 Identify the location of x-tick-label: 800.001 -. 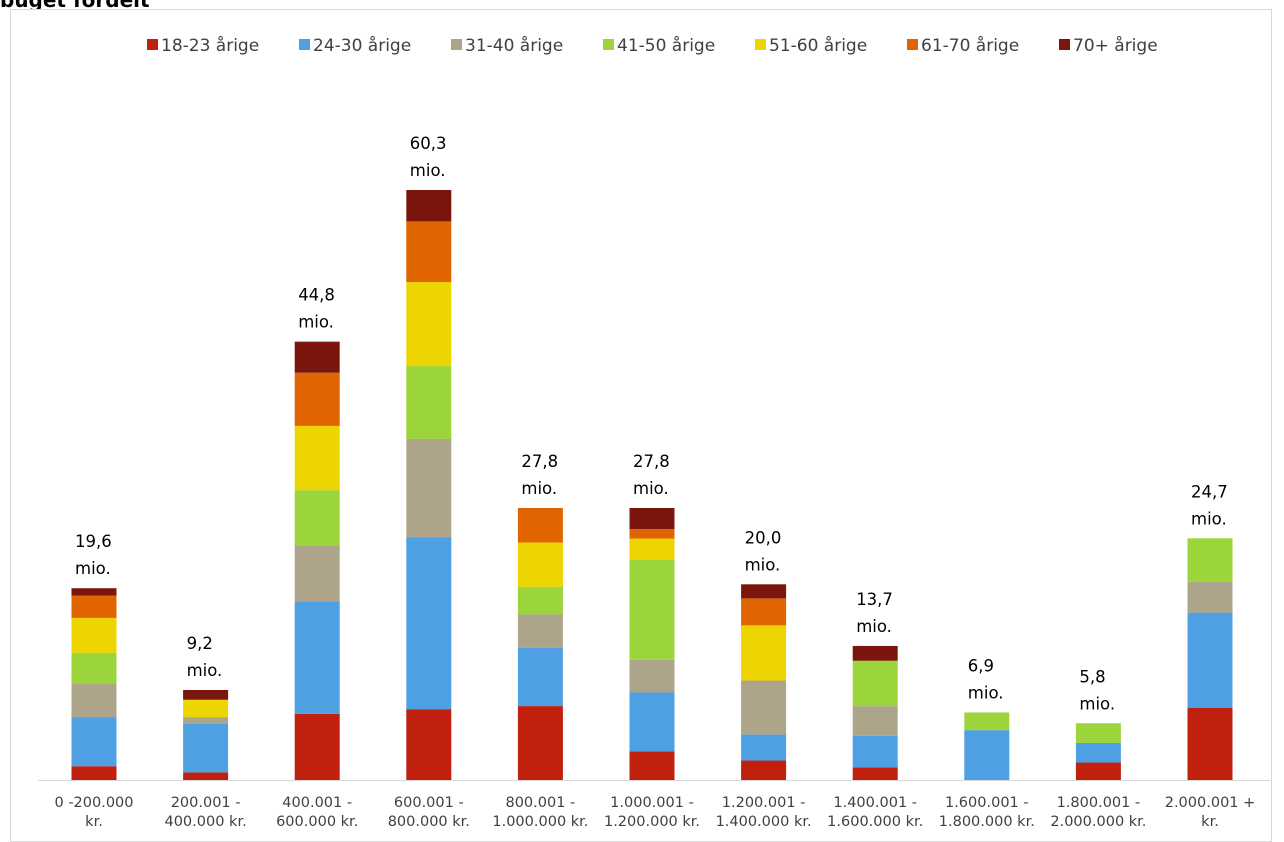
(540, 803).